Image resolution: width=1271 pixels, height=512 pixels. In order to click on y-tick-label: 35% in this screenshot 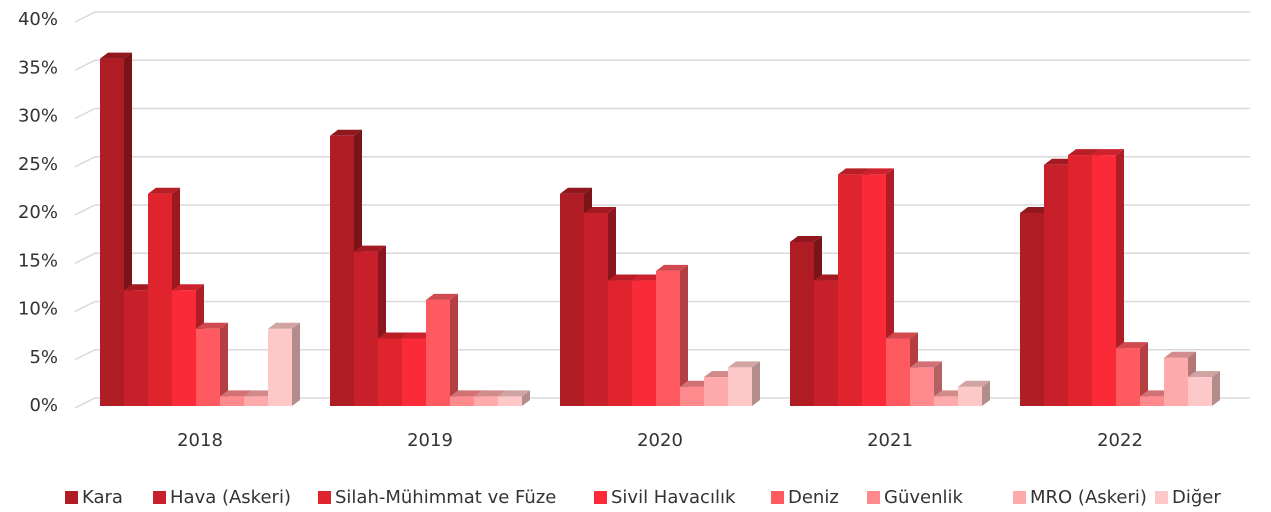, I will do `click(38, 67)`.